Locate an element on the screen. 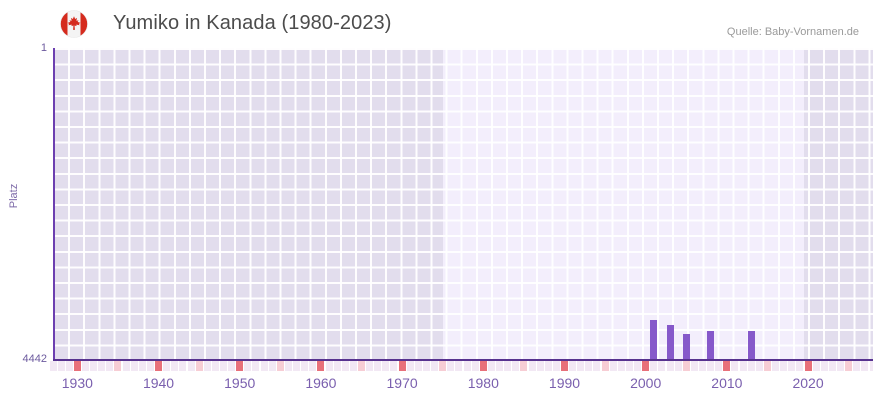 This screenshot has height=402, width=873. x-axis-label-1970: 1970 is located at coordinates (402, 383).